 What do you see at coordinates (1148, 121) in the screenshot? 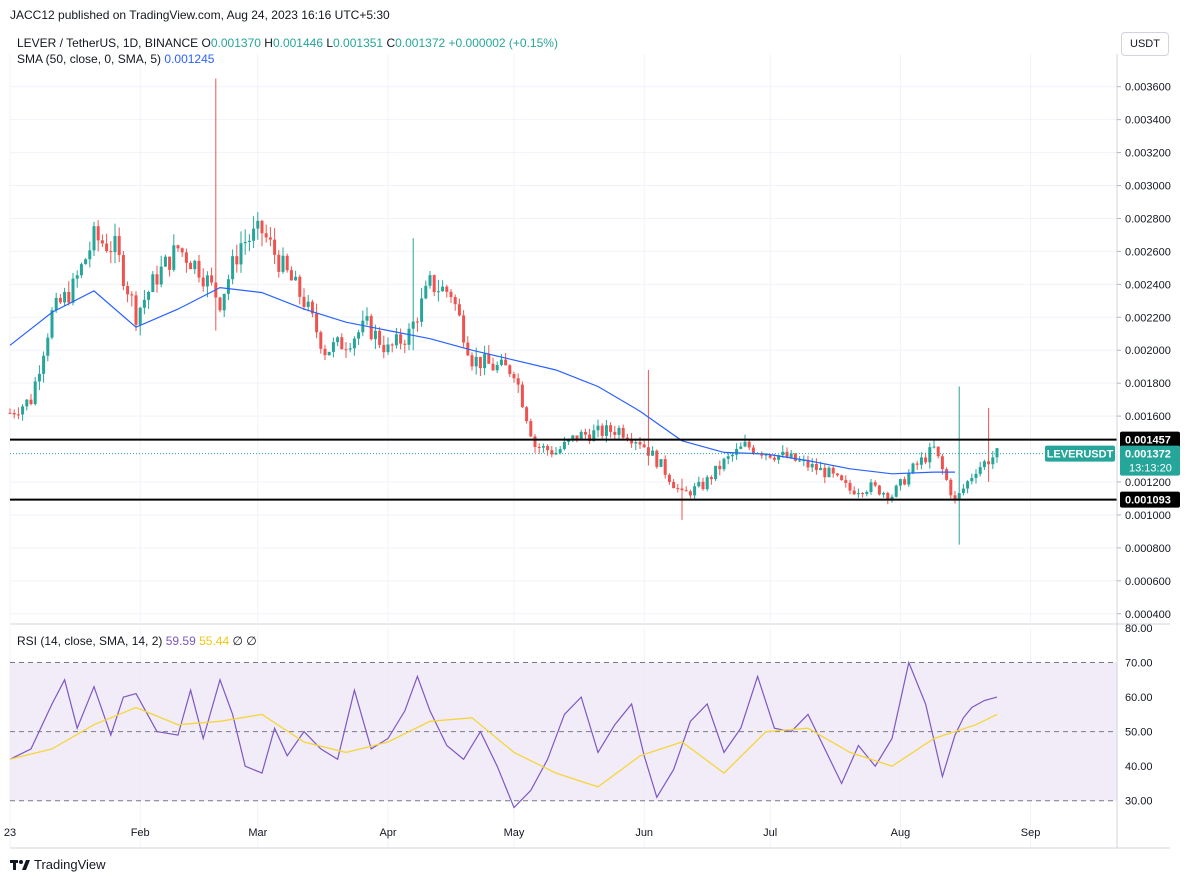
I see `price-axis-label: 0.003400` at bounding box center [1148, 121].